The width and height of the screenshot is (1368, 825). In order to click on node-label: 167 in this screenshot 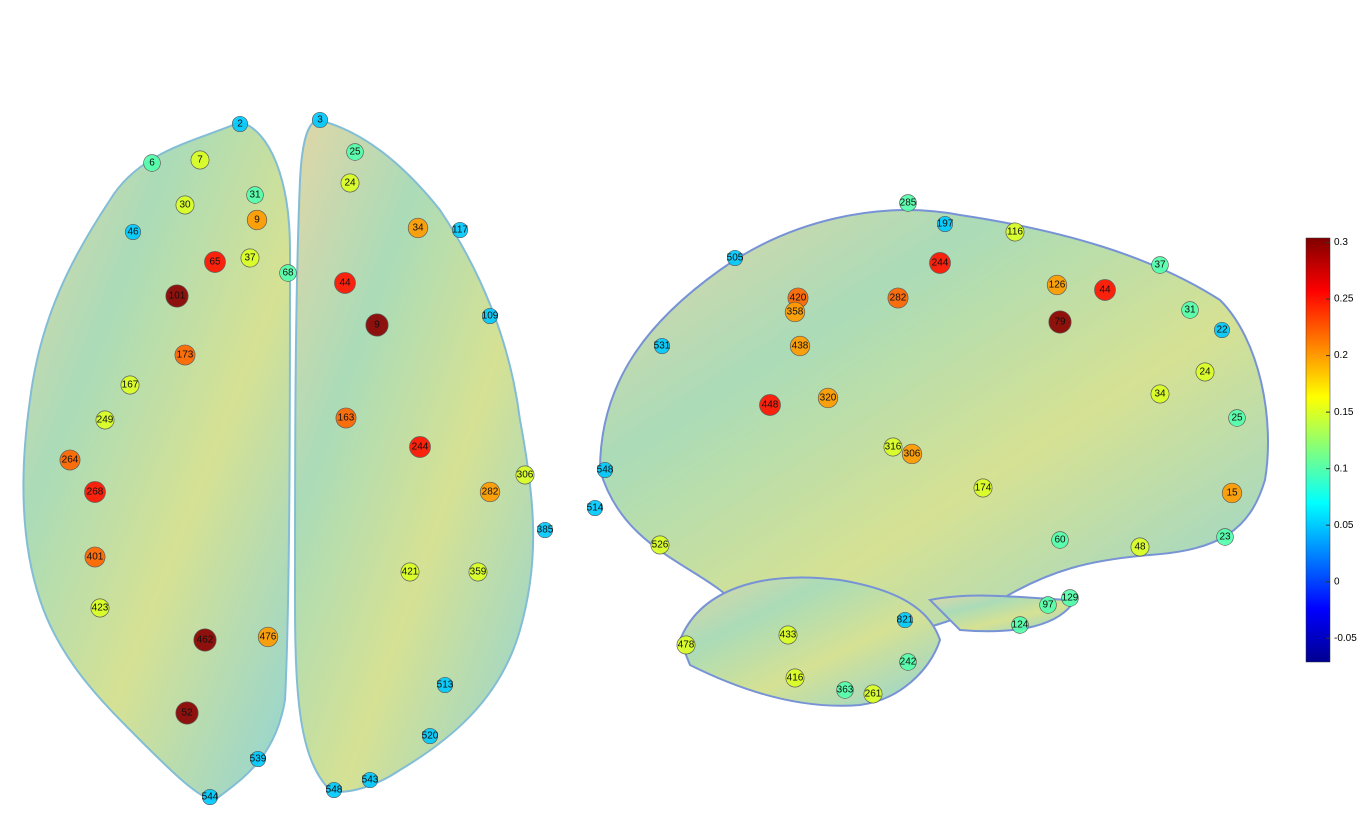, I will do `click(130, 385)`.